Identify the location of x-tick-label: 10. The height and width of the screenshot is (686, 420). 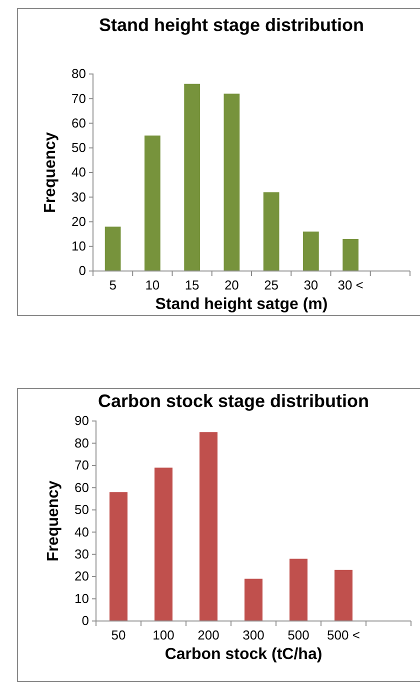
(152, 285).